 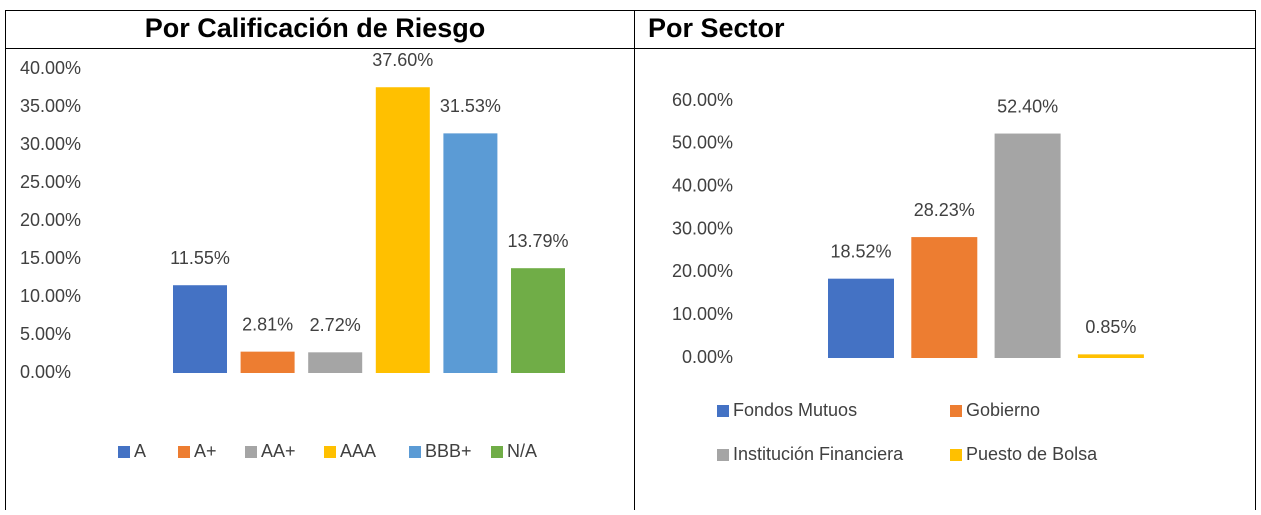 What do you see at coordinates (278, 451) in the screenshot?
I see `legend-label: AA+` at bounding box center [278, 451].